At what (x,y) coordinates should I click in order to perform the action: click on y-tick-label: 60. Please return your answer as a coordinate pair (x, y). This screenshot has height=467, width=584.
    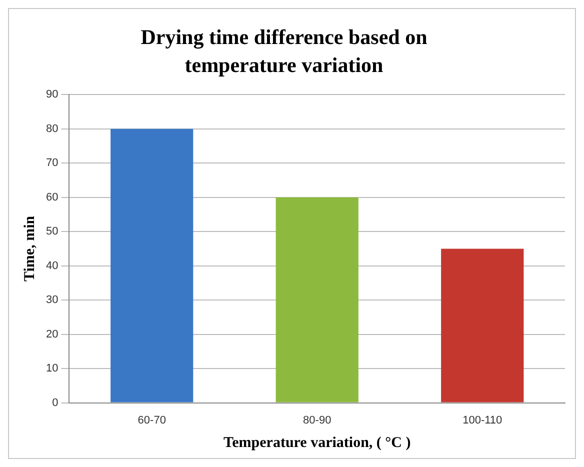
    Looking at the image, I should click on (52, 197).